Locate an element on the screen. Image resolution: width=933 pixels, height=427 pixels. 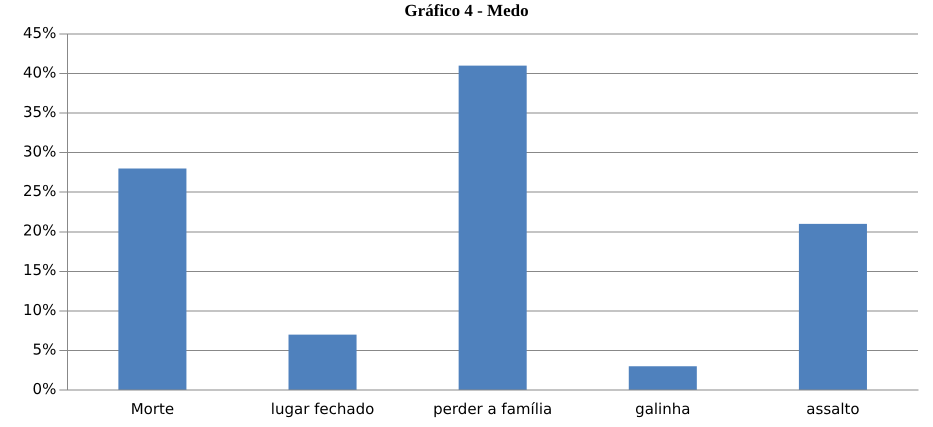
x-tick-label: Morte is located at coordinates (152, 409).